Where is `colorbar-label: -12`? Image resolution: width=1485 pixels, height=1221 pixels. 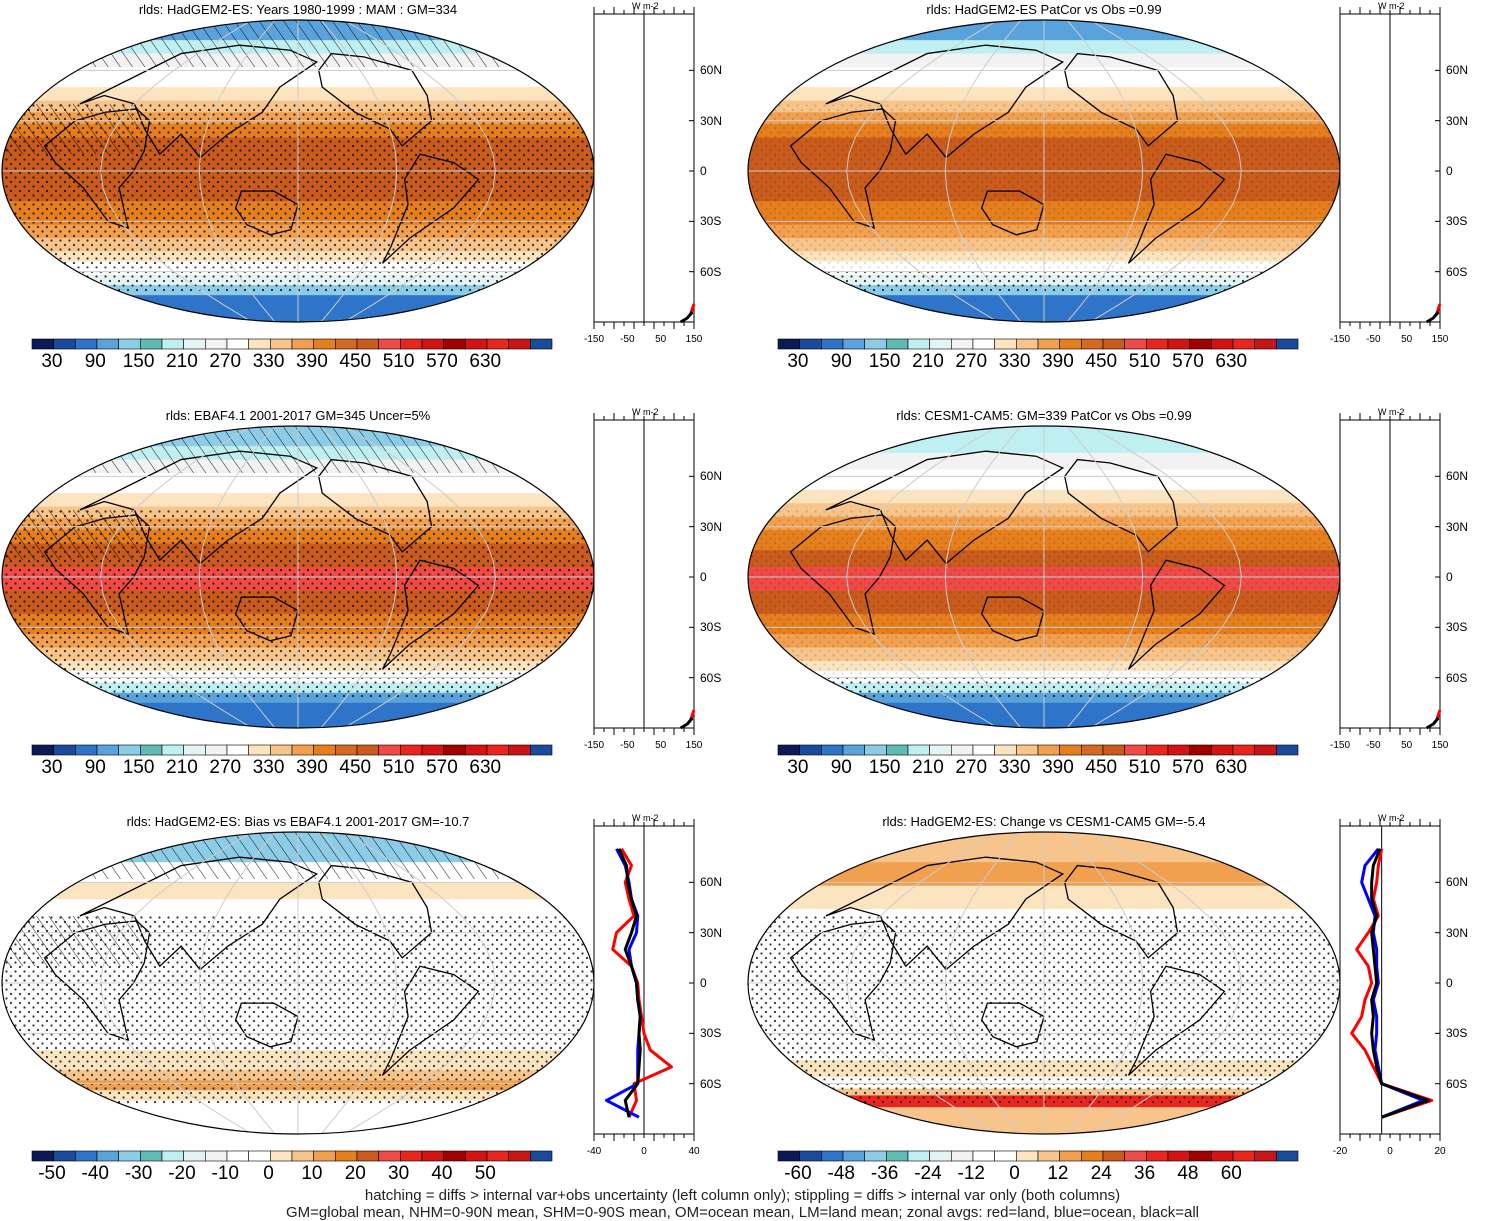 colorbar-label: -12 is located at coordinates (971, 1173).